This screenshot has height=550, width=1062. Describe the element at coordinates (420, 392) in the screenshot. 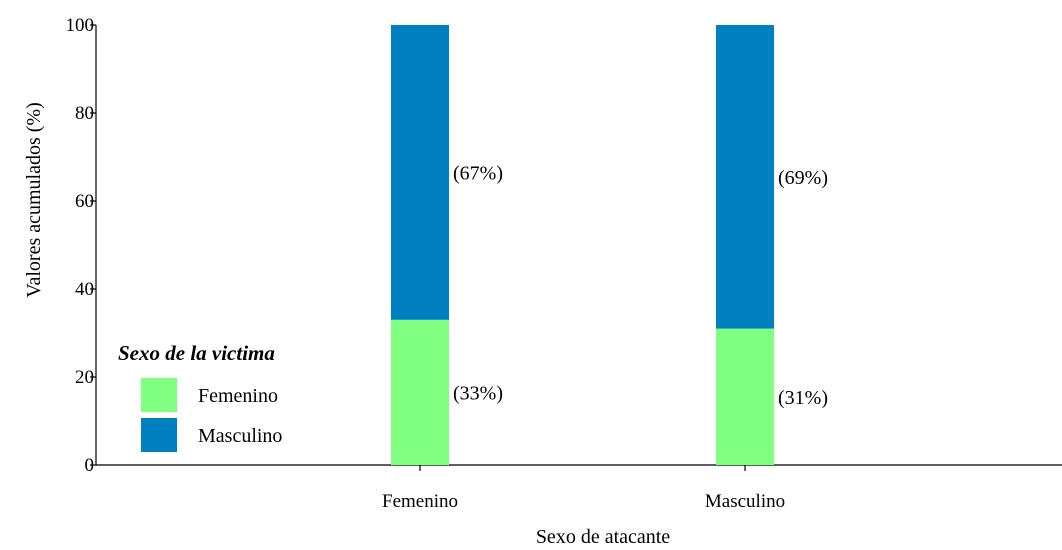

I see `bar-segment-femenino-femenino` at that location.